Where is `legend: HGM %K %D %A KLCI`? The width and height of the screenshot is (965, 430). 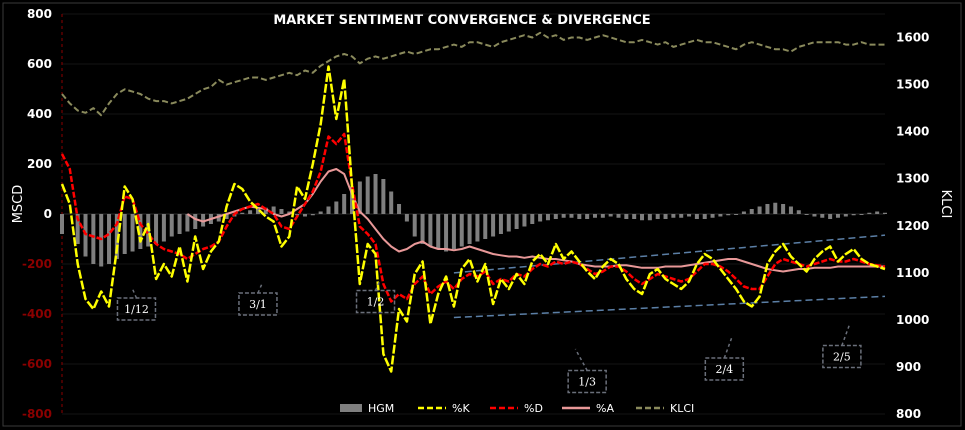 legend: HGM %K %D %A KLCI is located at coordinates (517, 408).